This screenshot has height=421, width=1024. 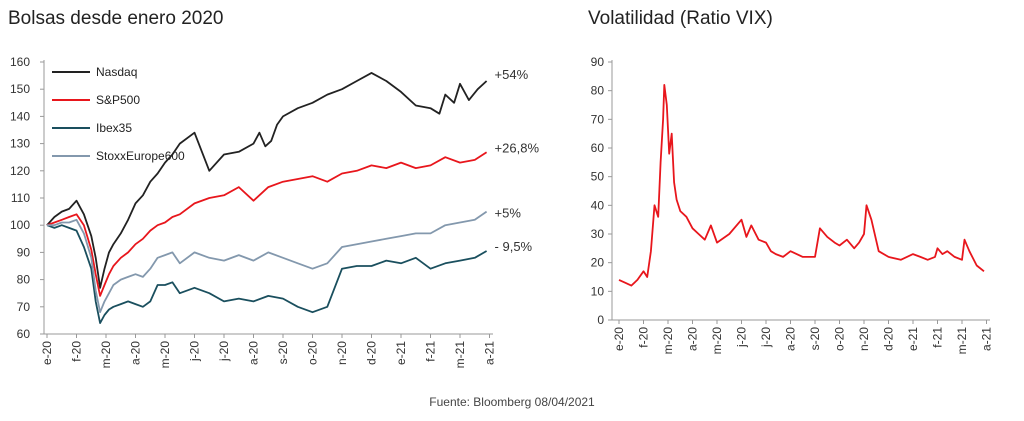 I want to click on y-tick-label: 130, so click(x=20, y=144).